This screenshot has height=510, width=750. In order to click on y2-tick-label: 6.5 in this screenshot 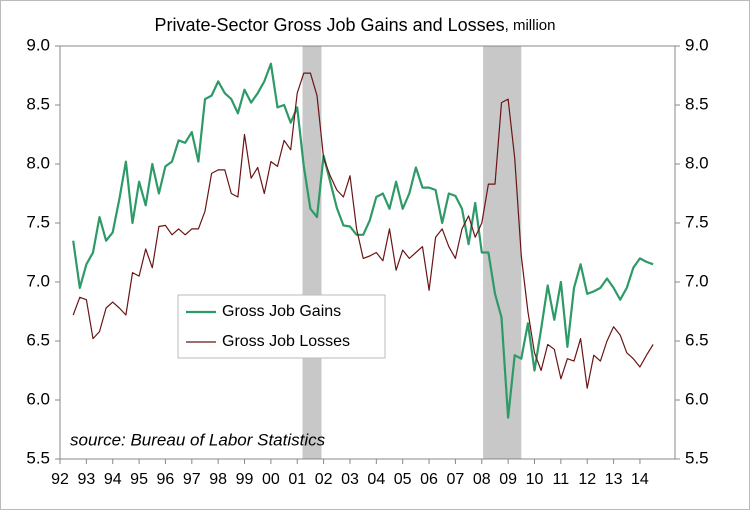, I will do `click(697, 339)`.